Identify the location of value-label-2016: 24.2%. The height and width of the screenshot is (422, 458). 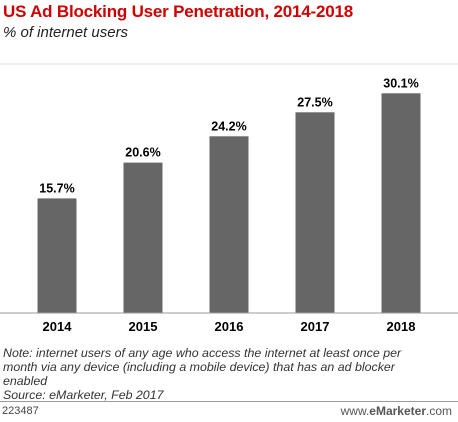
(228, 126).